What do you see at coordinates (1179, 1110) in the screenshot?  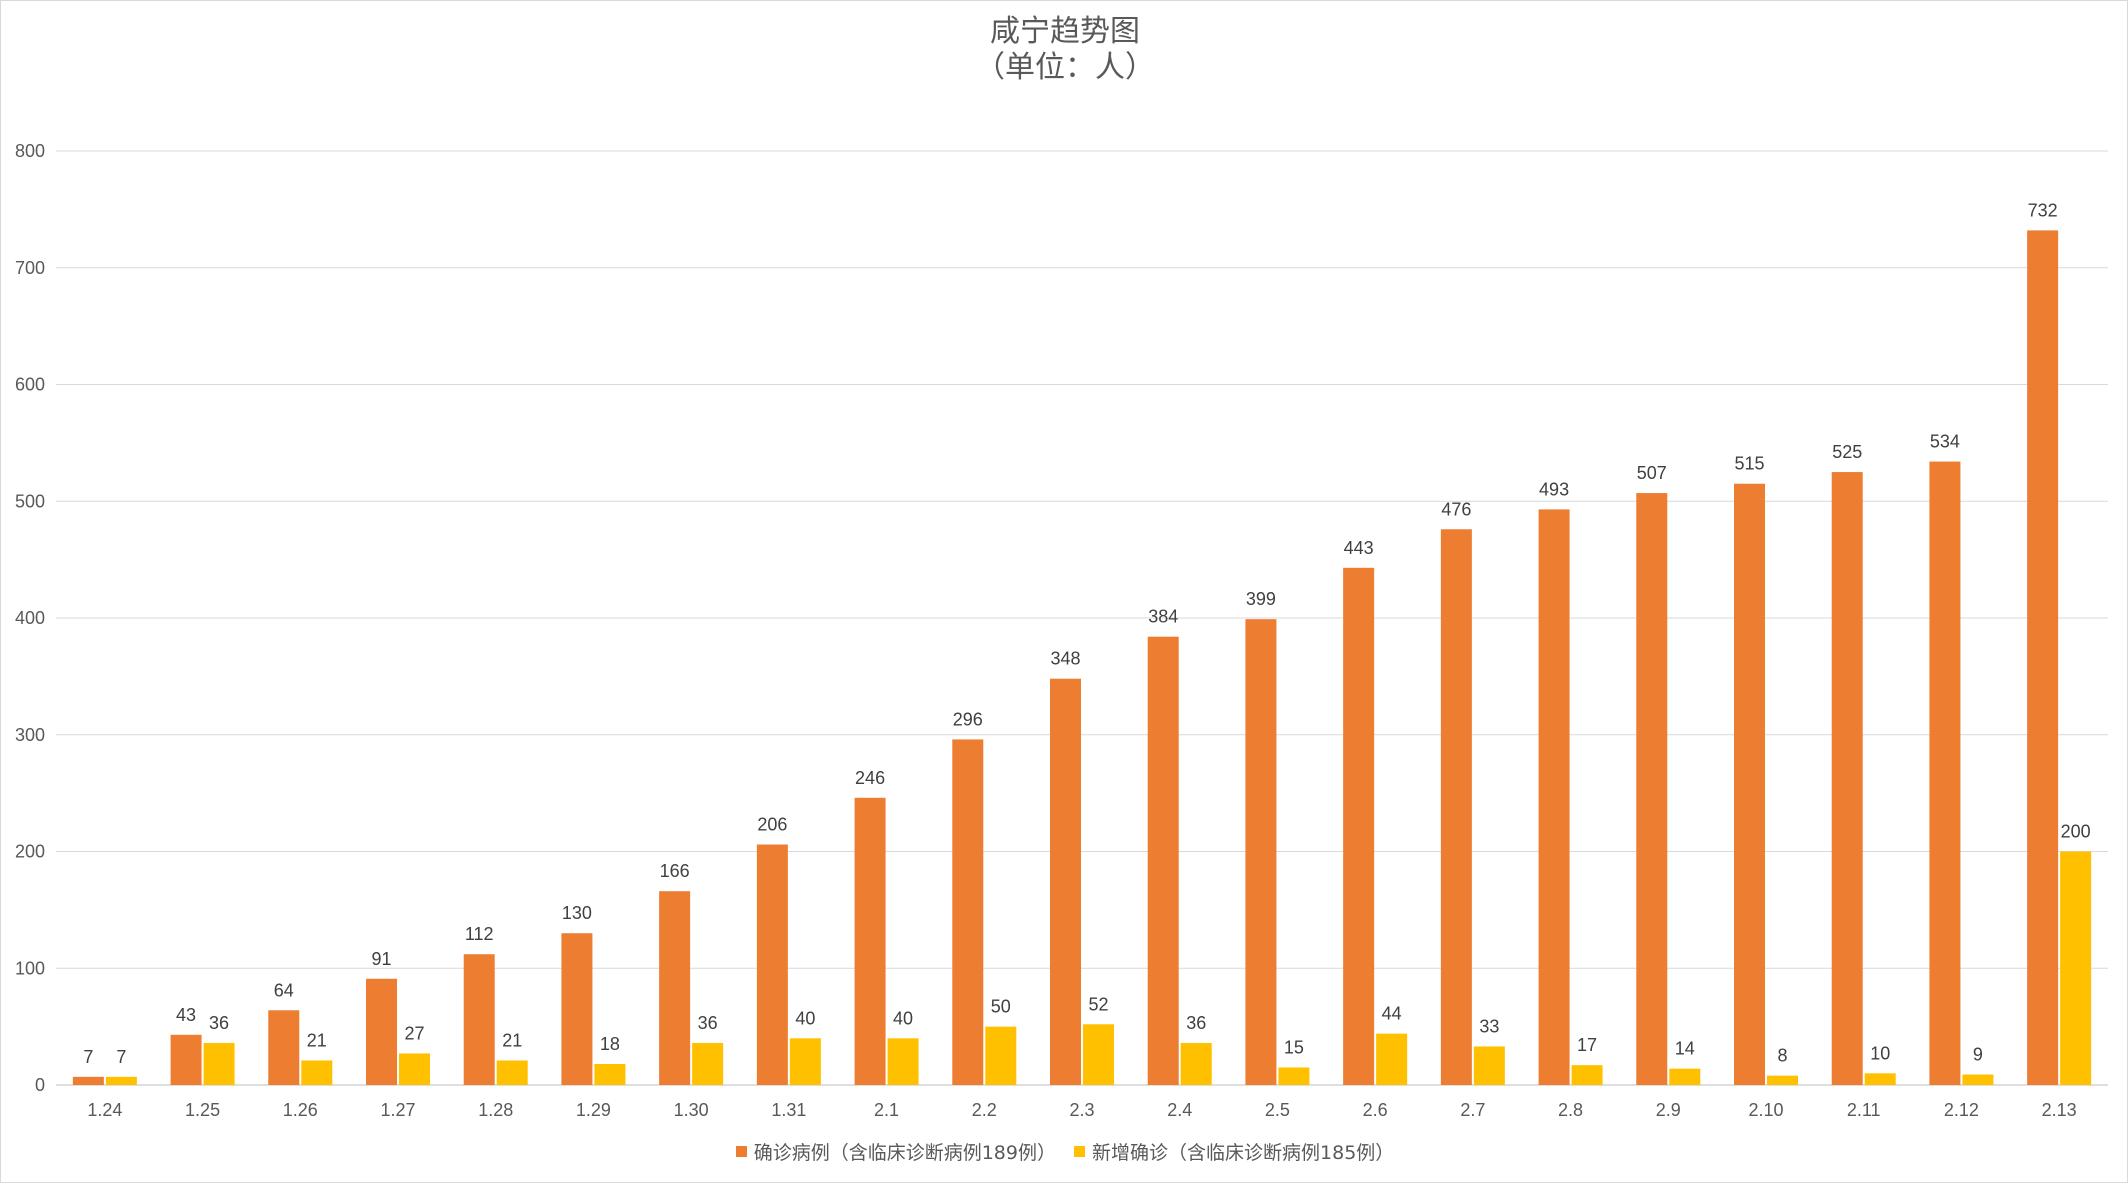 I see `x-tick-label: 2.4` at bounding box center [1179, 1110].